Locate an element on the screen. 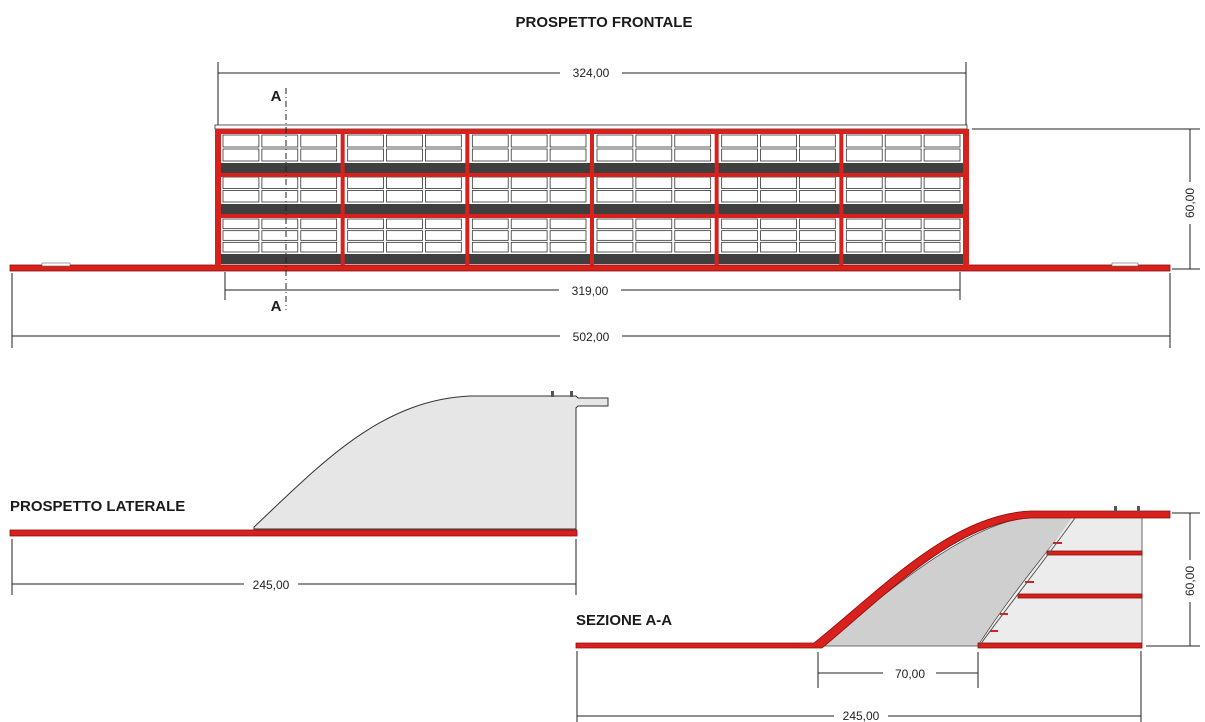 Image resolution: width=1205 pixels, height=722 pixels. dimension-side-length-value: 245,00 is located at coordinates (271, 585).